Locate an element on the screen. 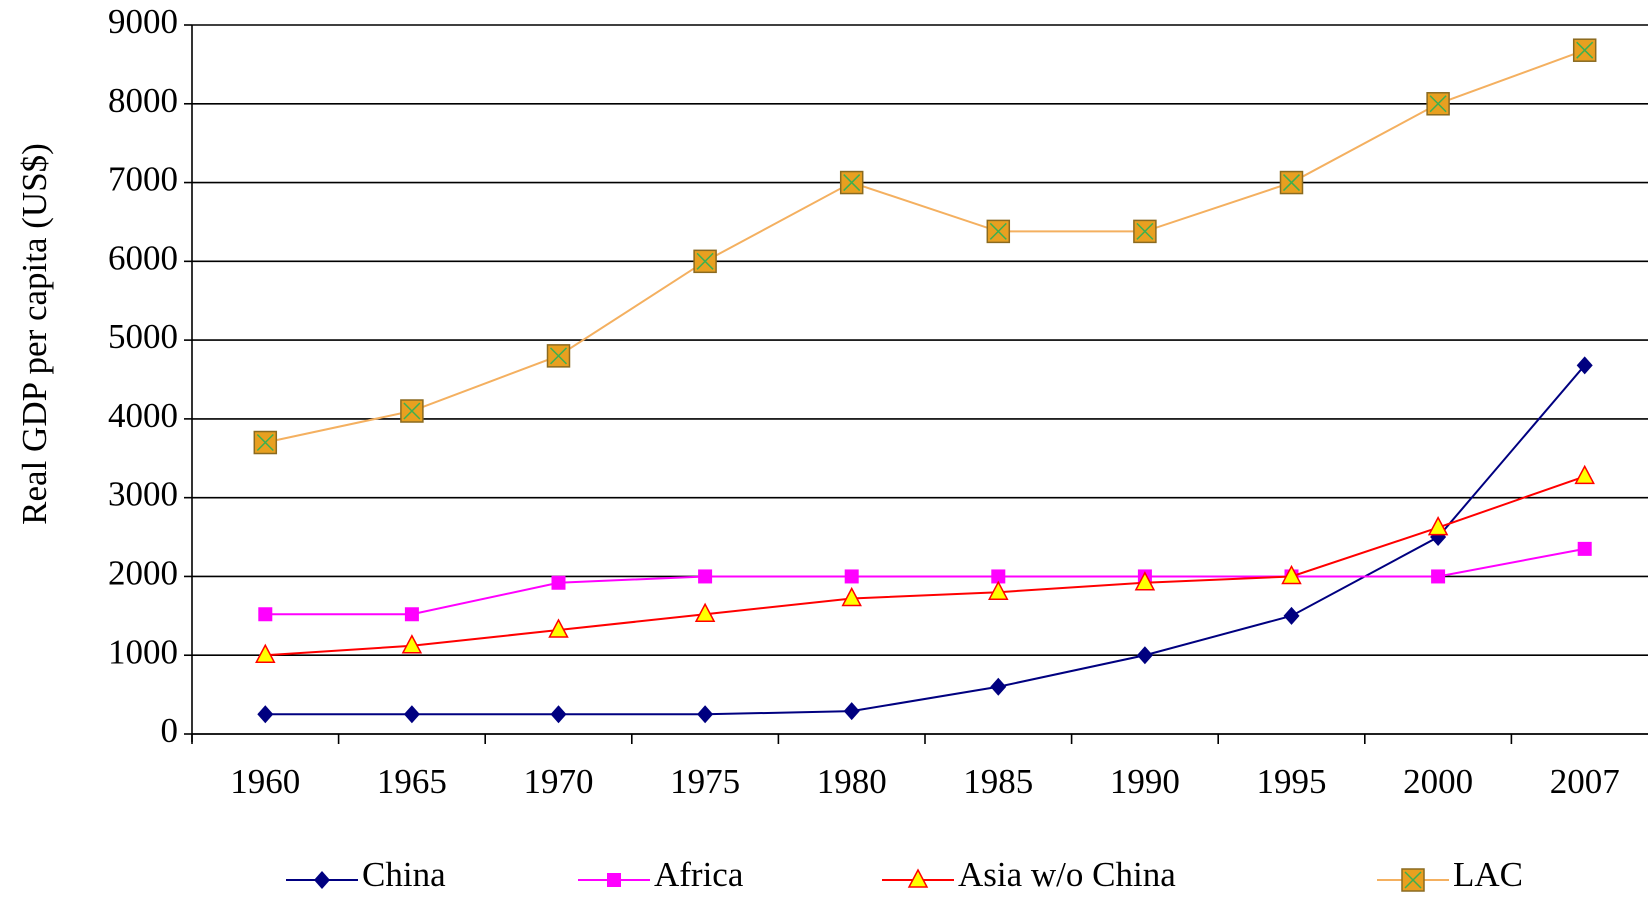 The image size is (1648, 902). y-tick-label: 4000 is located at coordinates (143, 415).